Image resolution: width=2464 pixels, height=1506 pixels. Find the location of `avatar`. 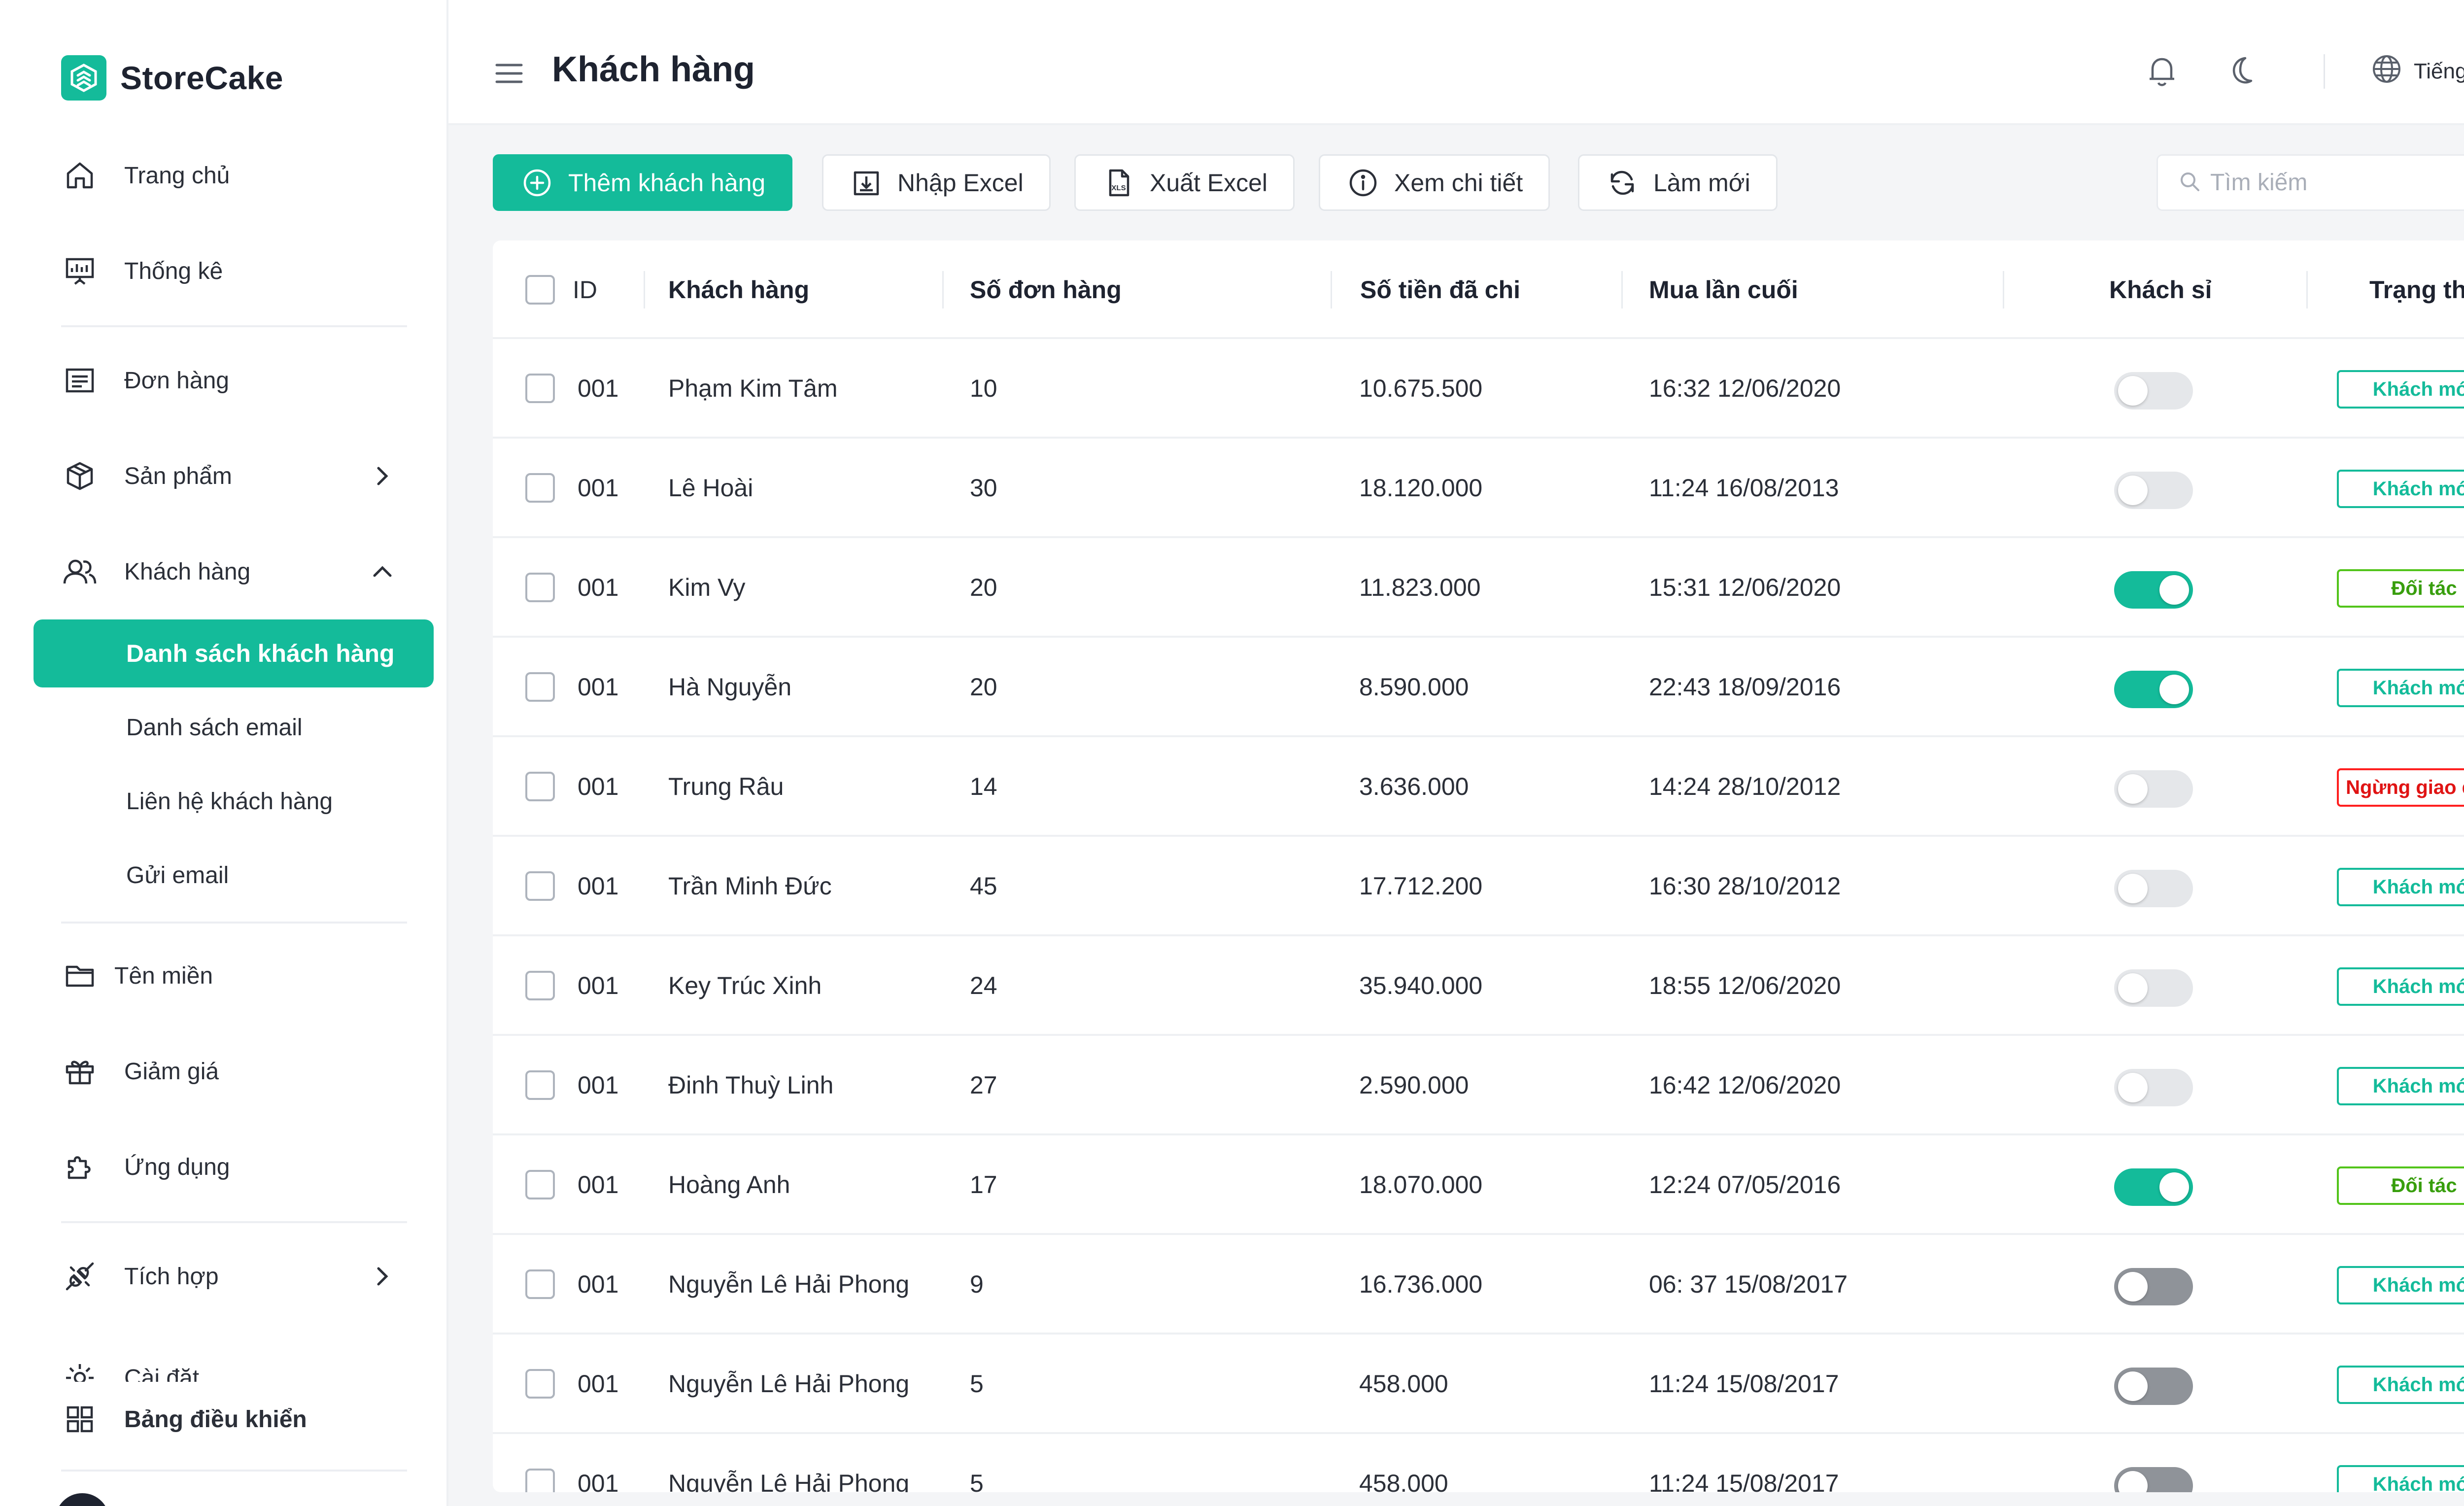

avatar is located at coordinates (82, 1499).